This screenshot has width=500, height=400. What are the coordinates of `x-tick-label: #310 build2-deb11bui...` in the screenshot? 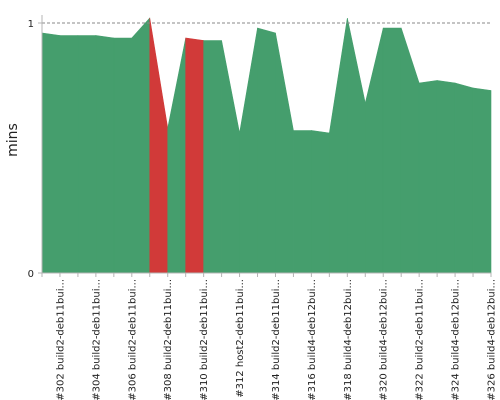 It's located at (204, 339).